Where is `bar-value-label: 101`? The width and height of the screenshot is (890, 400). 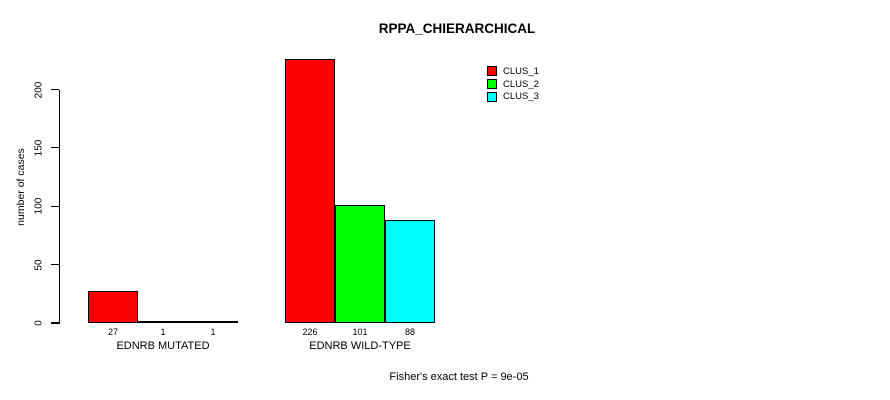 bar-value-label: 101 is located at coordinates (360, 332).